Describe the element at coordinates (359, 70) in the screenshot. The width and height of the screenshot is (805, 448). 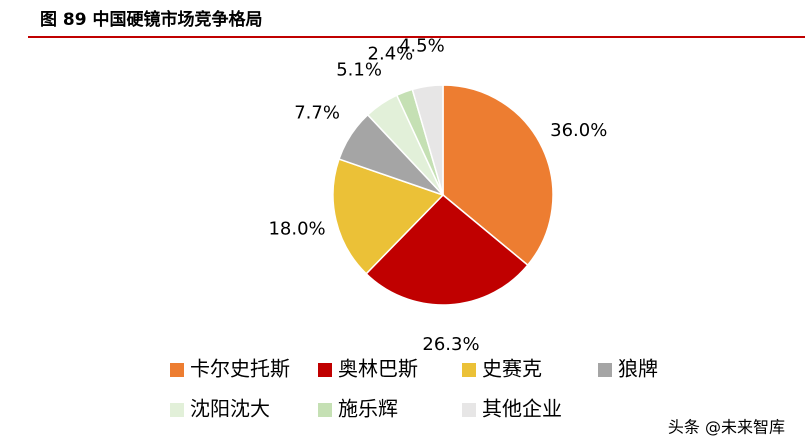
I see `data-label: 5.1%` at that location.